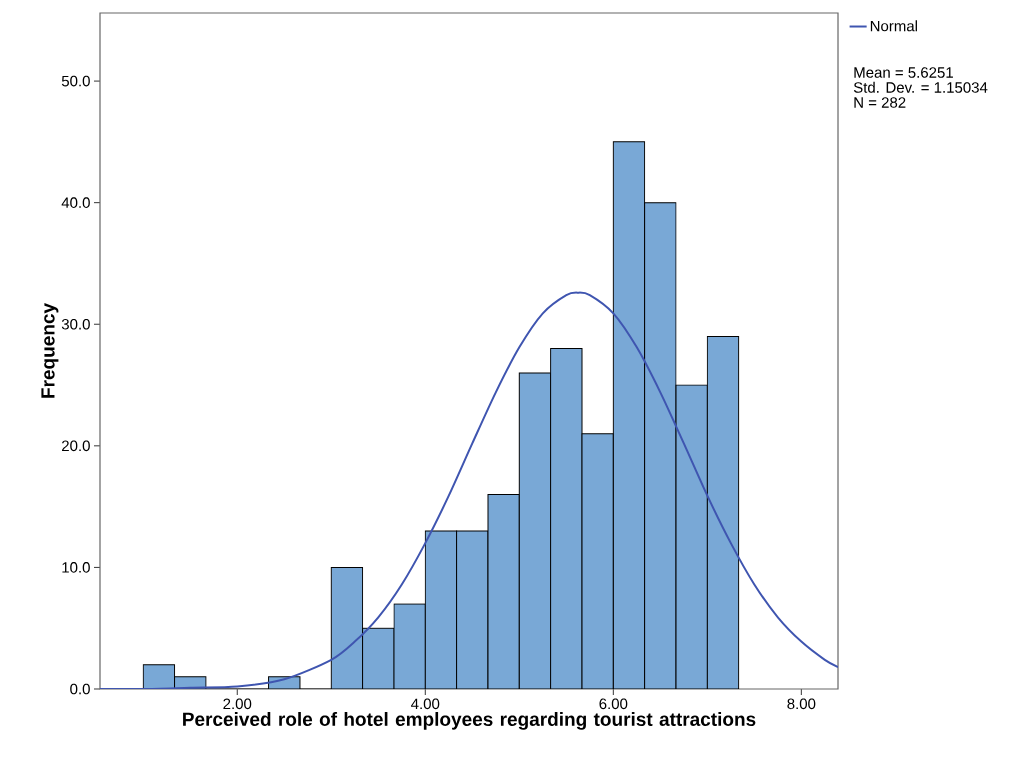 The width and height of the screenshot is (1028, 782). Describe the element at coordinates (920, 87) in the screenshot. I see `text: Std. Dev. = 1.15034` at that location.